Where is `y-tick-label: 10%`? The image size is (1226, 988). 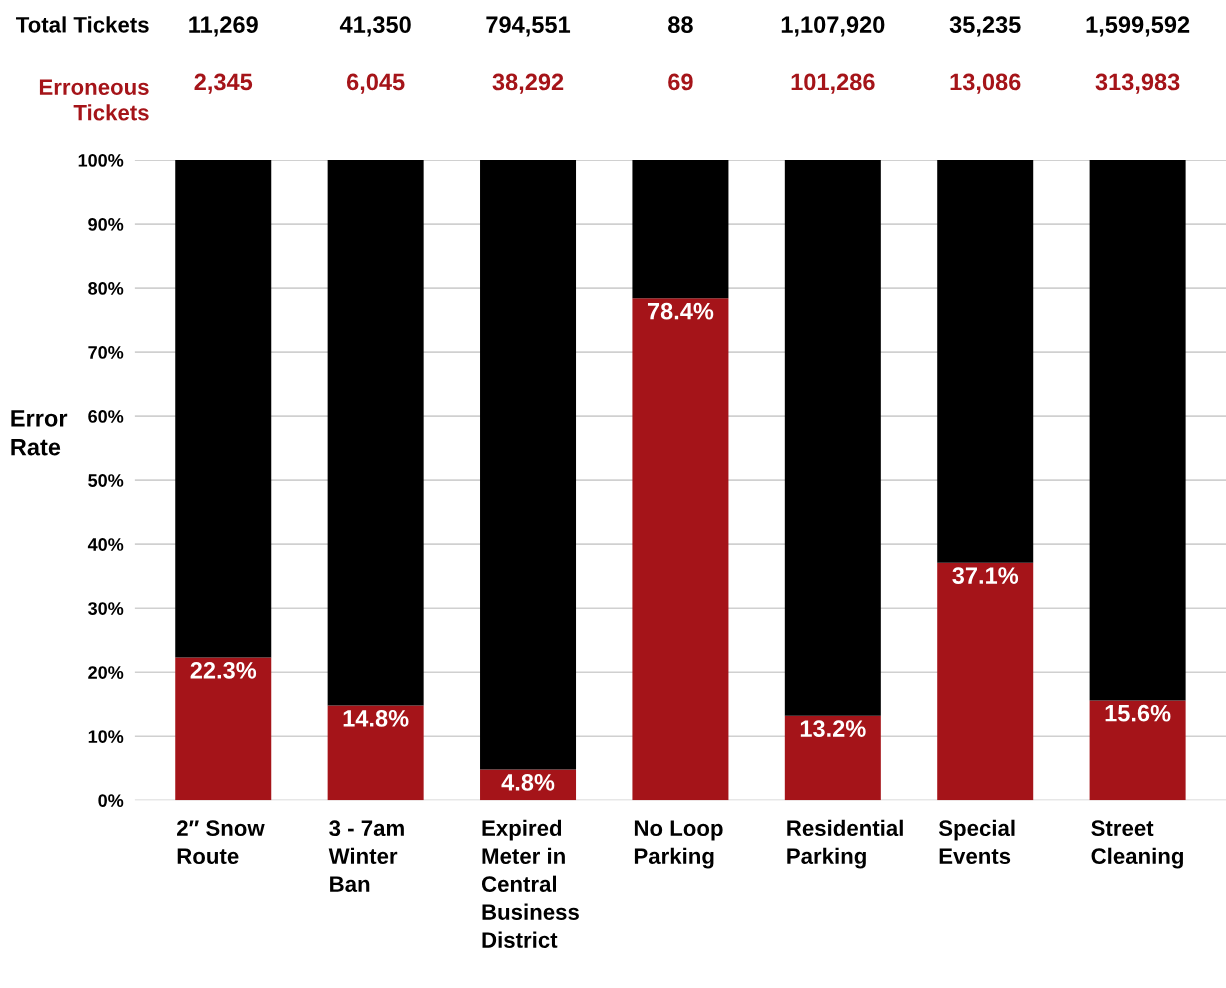 y-tick-label: 10% is located at coordinates (106, 736).